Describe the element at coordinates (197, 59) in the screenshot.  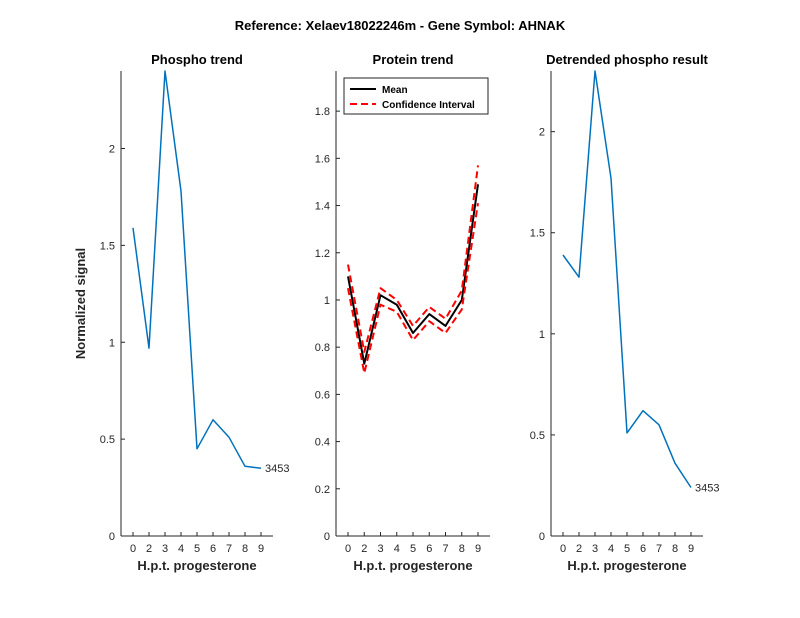
I see `panel-title: Phospho trend` at that location.